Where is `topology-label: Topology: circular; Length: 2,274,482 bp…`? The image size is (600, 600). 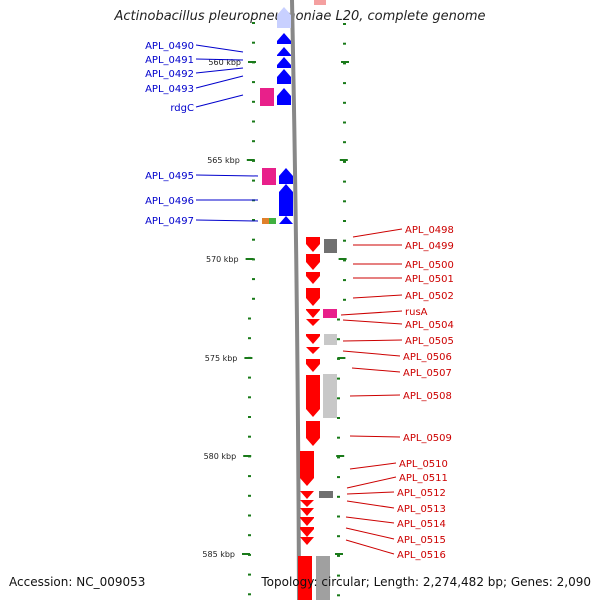
topology-label: Topology: circular; Length: 2,274,482 bp… is located at coordinates (426, 582).